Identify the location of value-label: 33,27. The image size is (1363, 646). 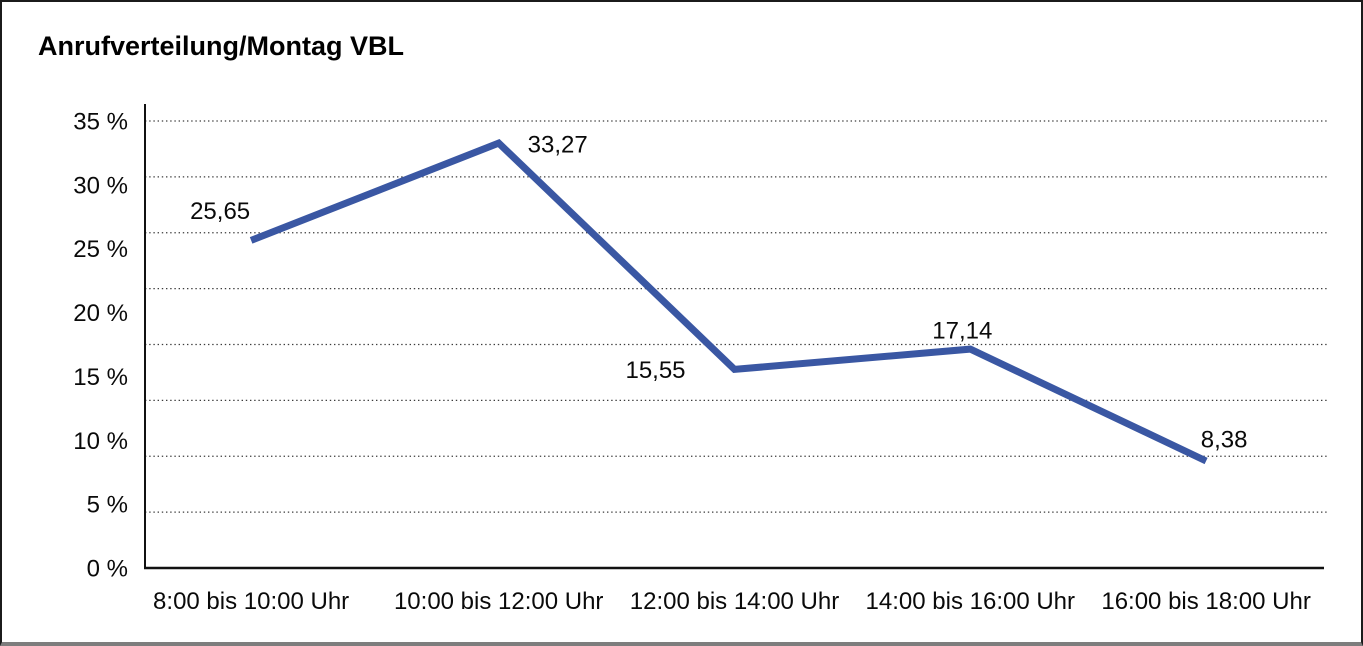
(558, 145).